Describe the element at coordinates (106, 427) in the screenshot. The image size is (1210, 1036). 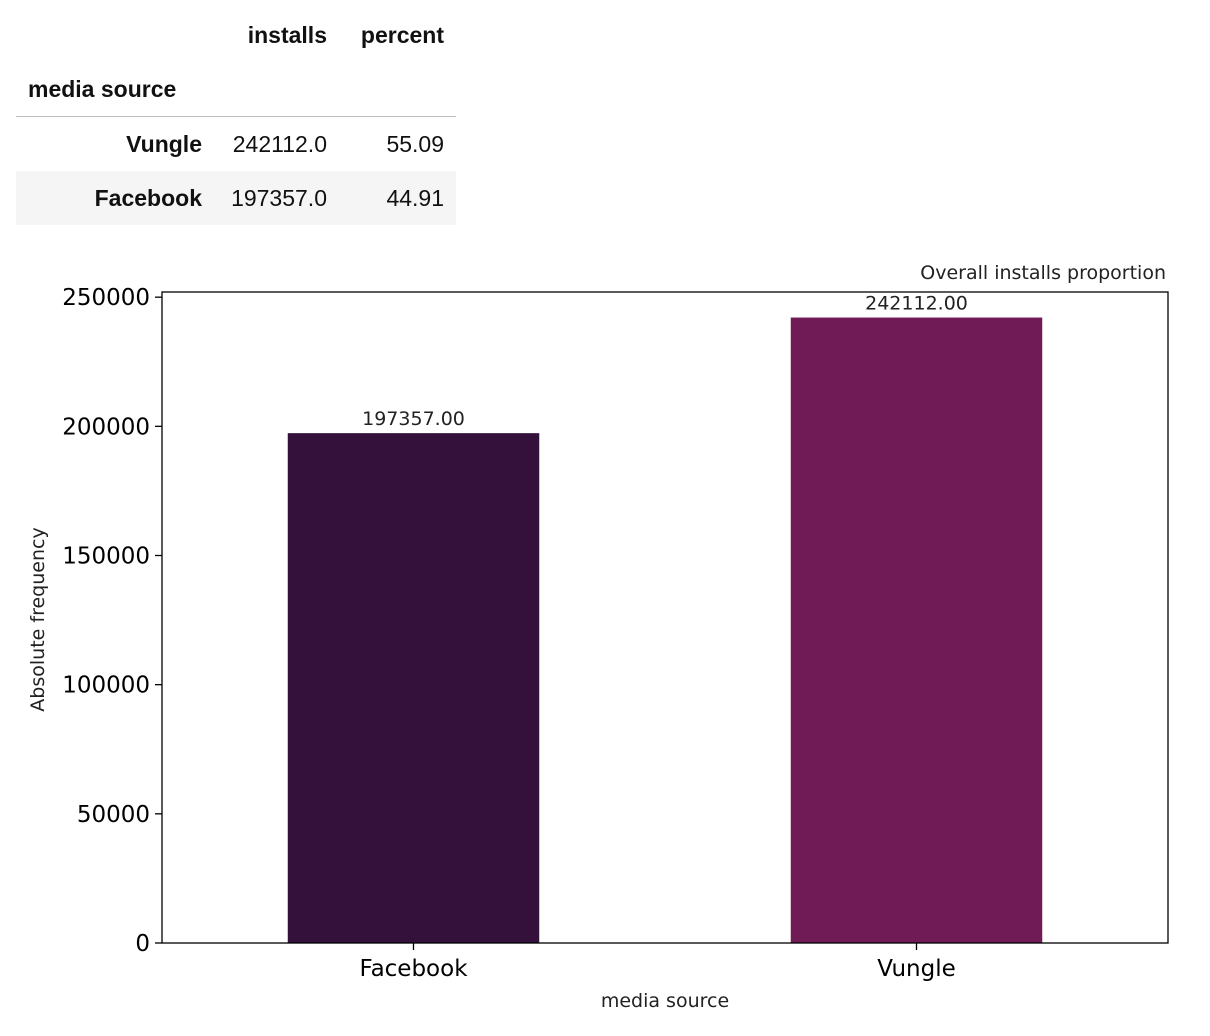
I see `y-tick-label: 200000` at that location.